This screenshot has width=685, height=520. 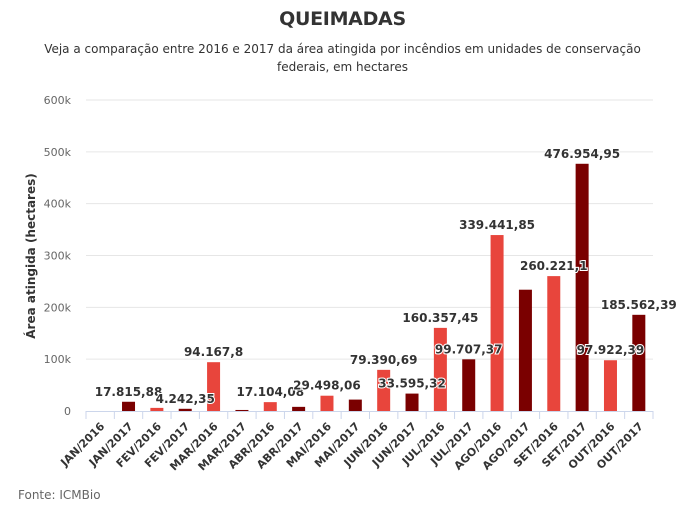 What do you see at coordinates (67, 411) in the screenshot?
I see `y-tick-label: 0` at bounding box center [67, 411].